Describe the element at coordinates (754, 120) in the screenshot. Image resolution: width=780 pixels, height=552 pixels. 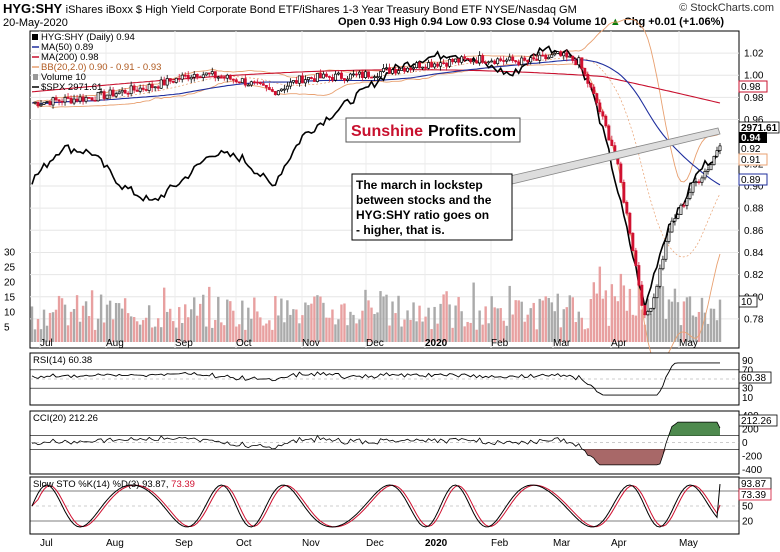
I see `price-axis-label: 0.96` at that location.